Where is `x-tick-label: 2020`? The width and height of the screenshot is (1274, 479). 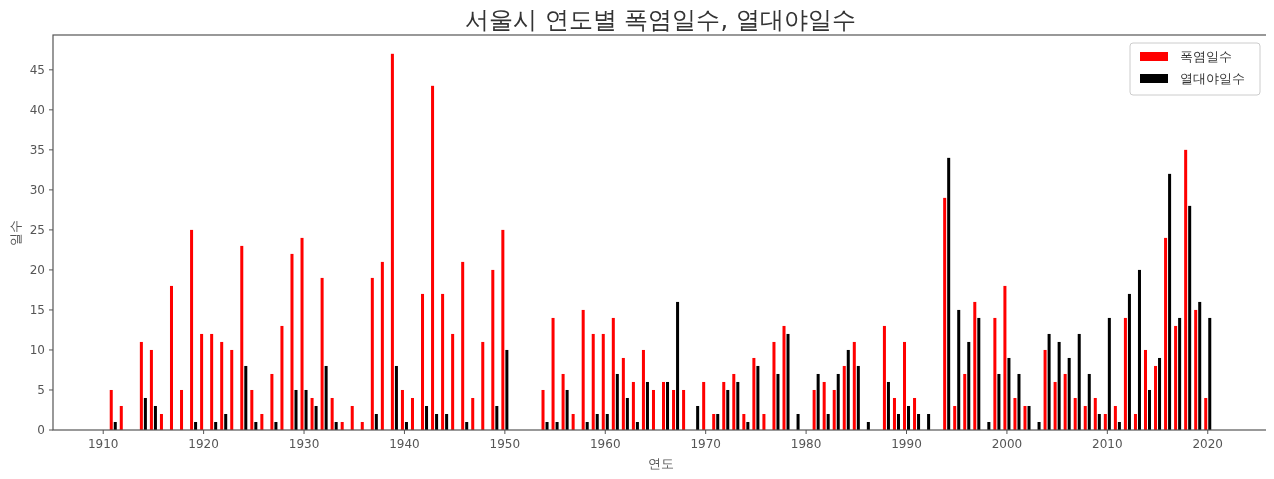
x-tick-label: 2020 is located at coordinates (1208, 444).